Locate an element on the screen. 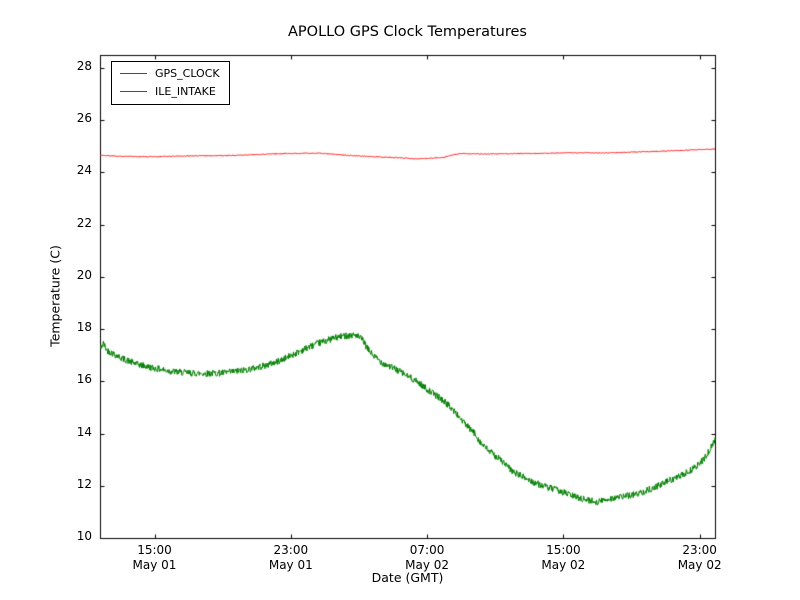  y-tick-label: 14 is located at coordinates (84, 431).